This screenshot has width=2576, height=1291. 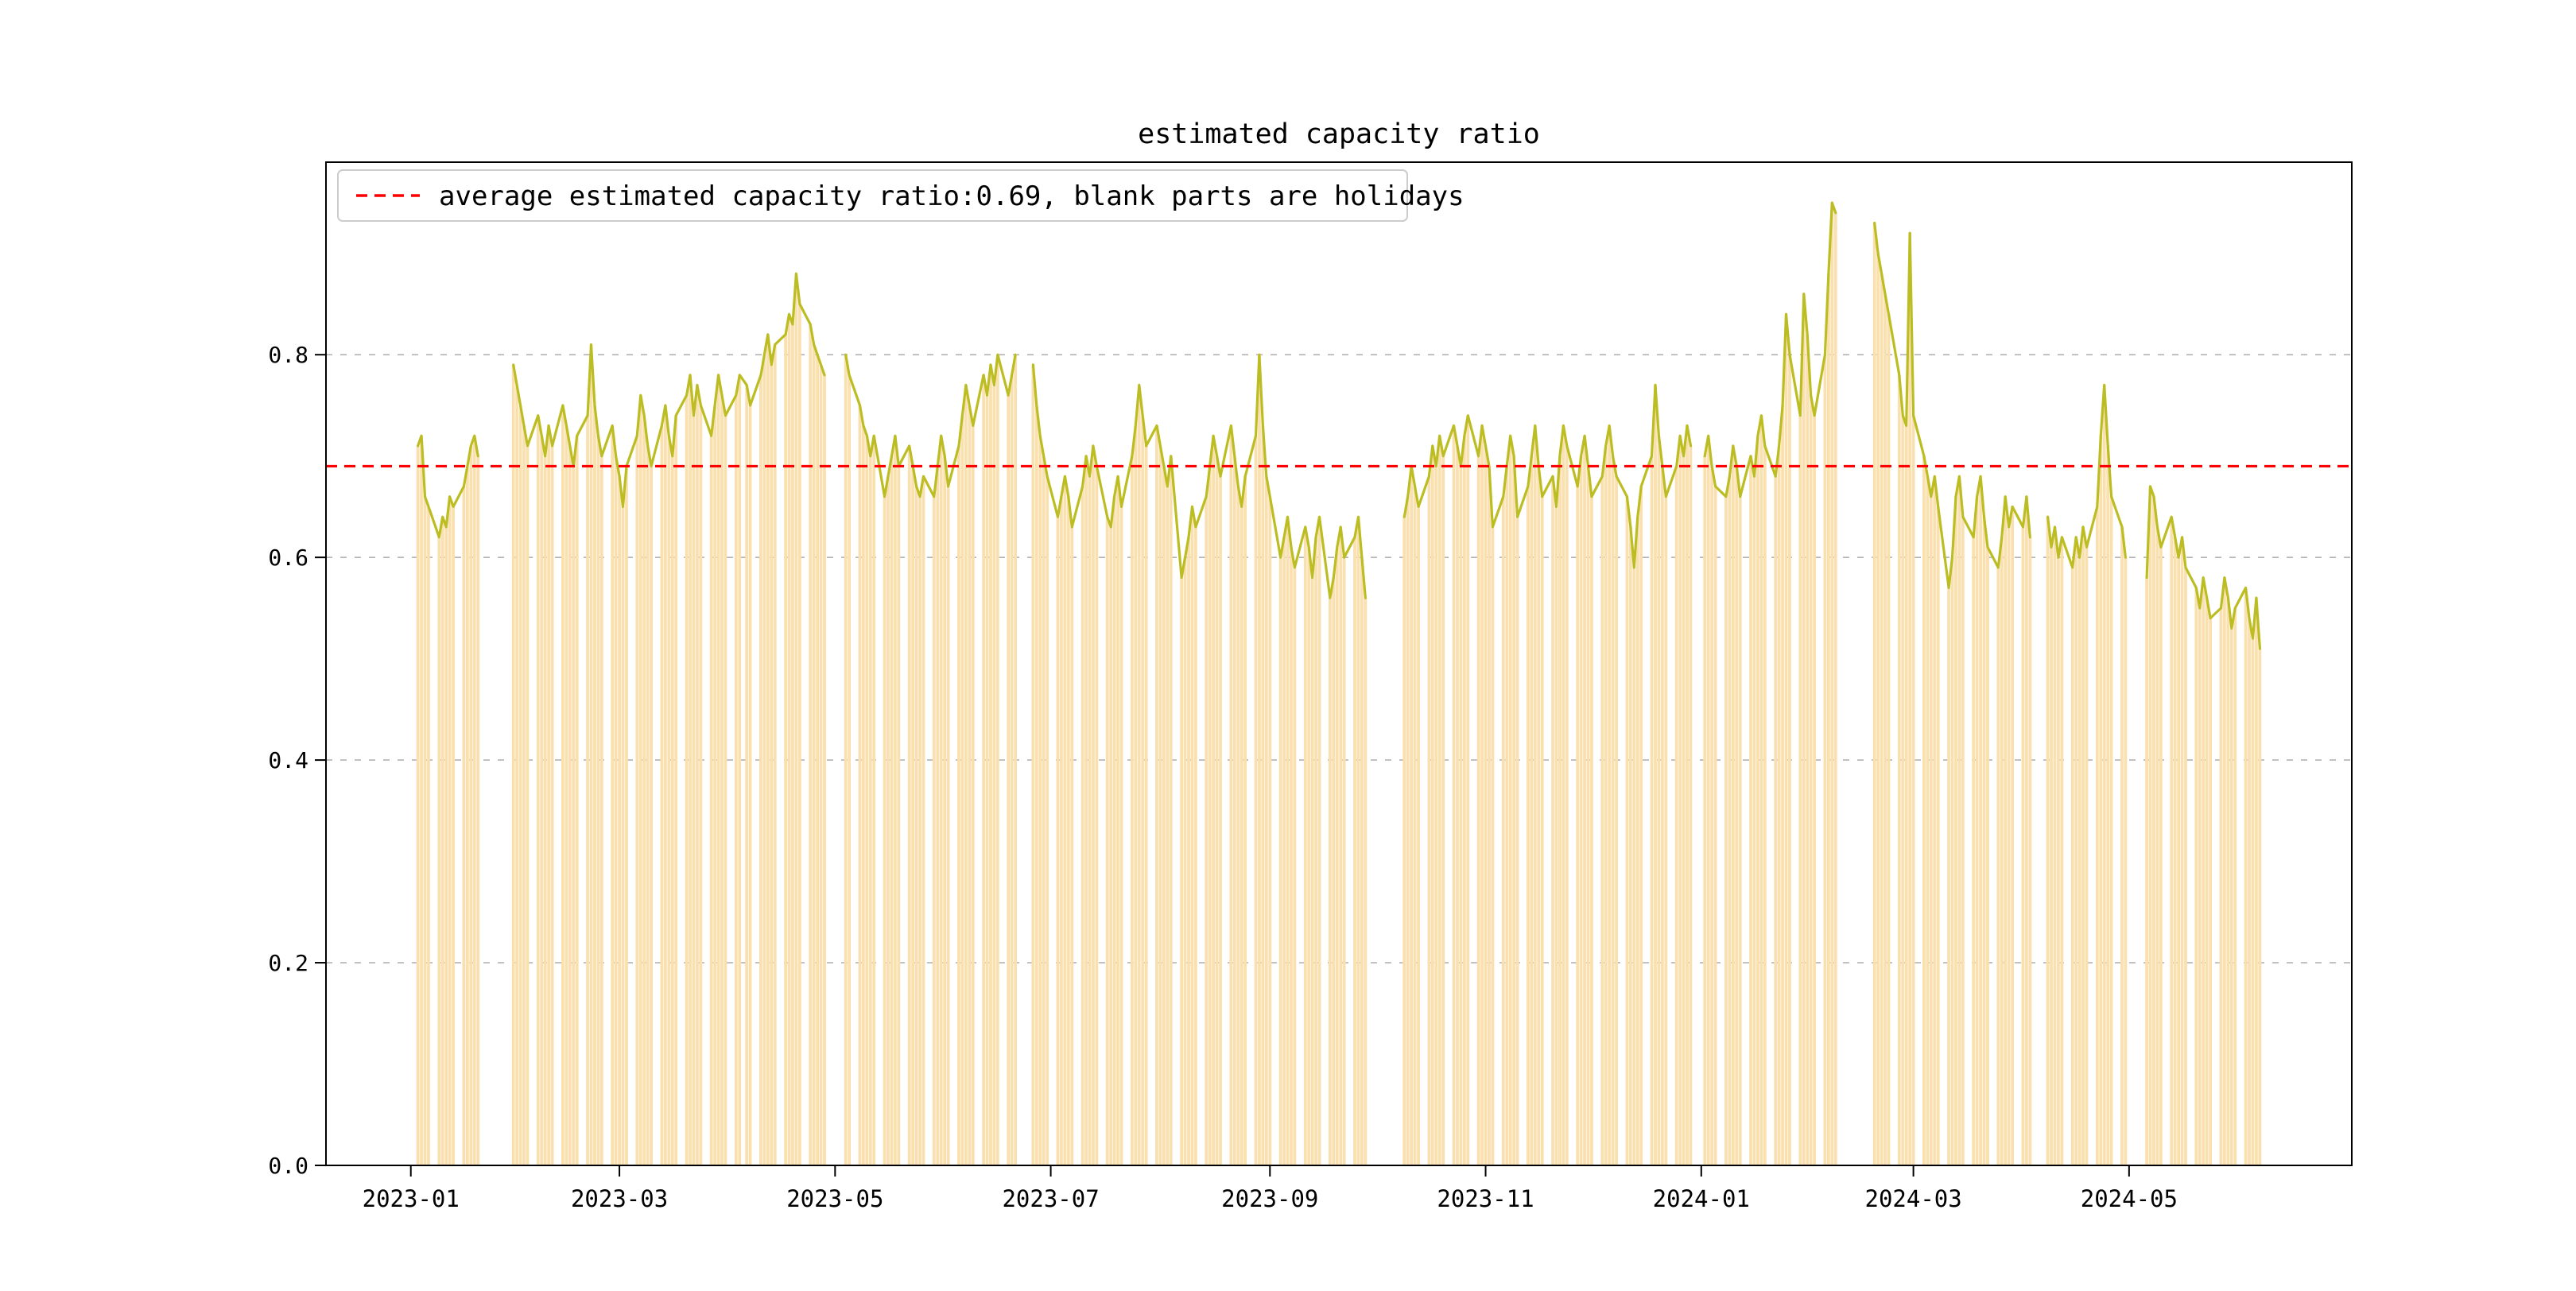 I want to click on x-tick-label: 2023-07, so click(x=1050, y=1198).